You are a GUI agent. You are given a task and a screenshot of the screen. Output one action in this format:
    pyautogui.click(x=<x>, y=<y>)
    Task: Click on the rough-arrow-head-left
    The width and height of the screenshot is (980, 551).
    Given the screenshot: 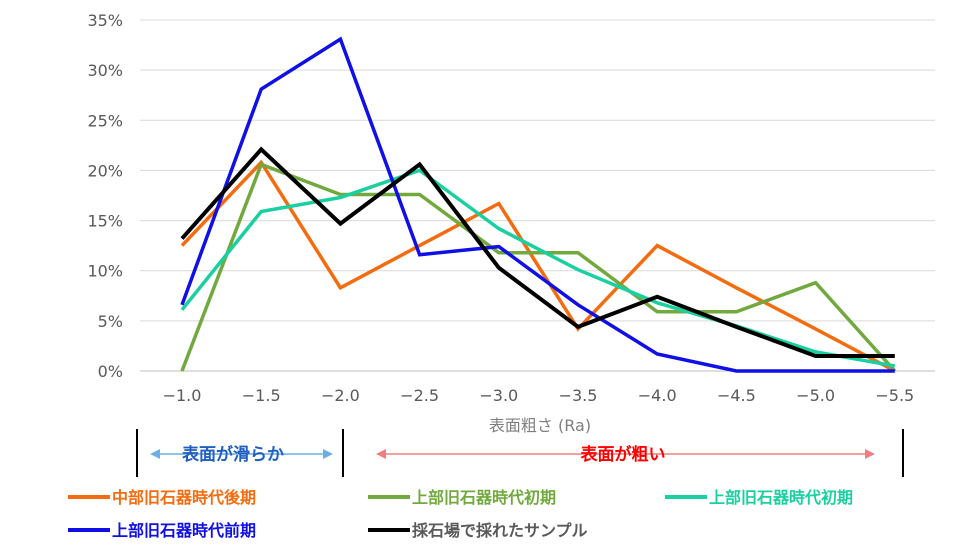 What is the action you would take?
    pyautogui.click(x=381, y=454)
    